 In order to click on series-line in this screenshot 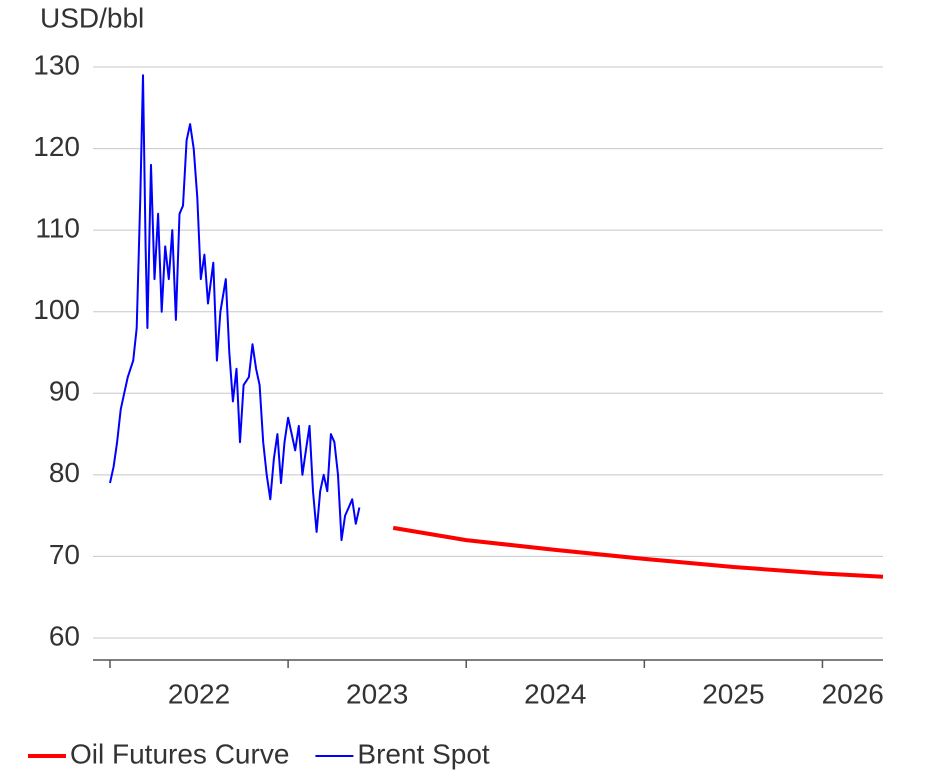, I will do `click(638, 552)`.